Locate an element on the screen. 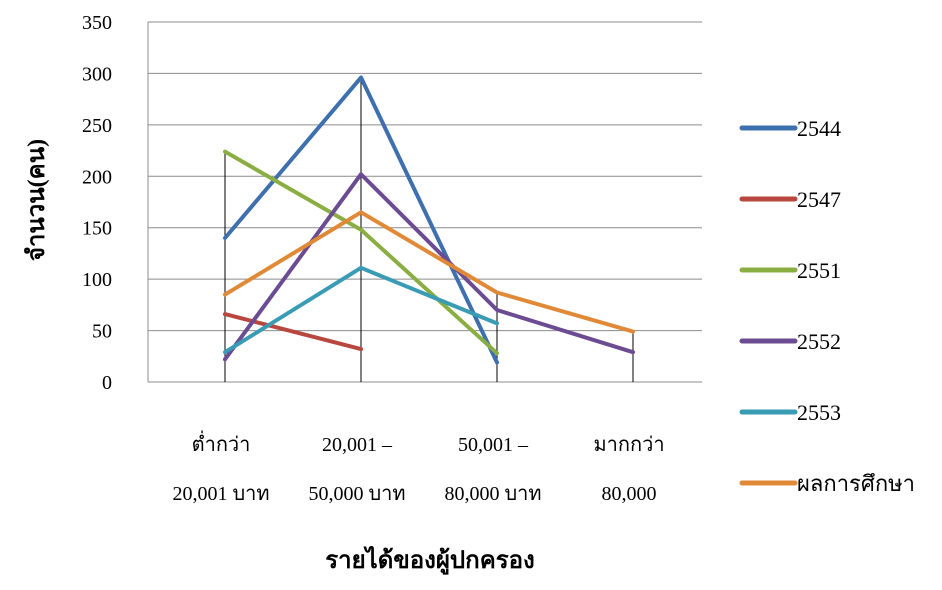 The height and width of the screenshot is (590, 942). x-category-label-line1: มากกว่า is located at coordinates (628, 445).